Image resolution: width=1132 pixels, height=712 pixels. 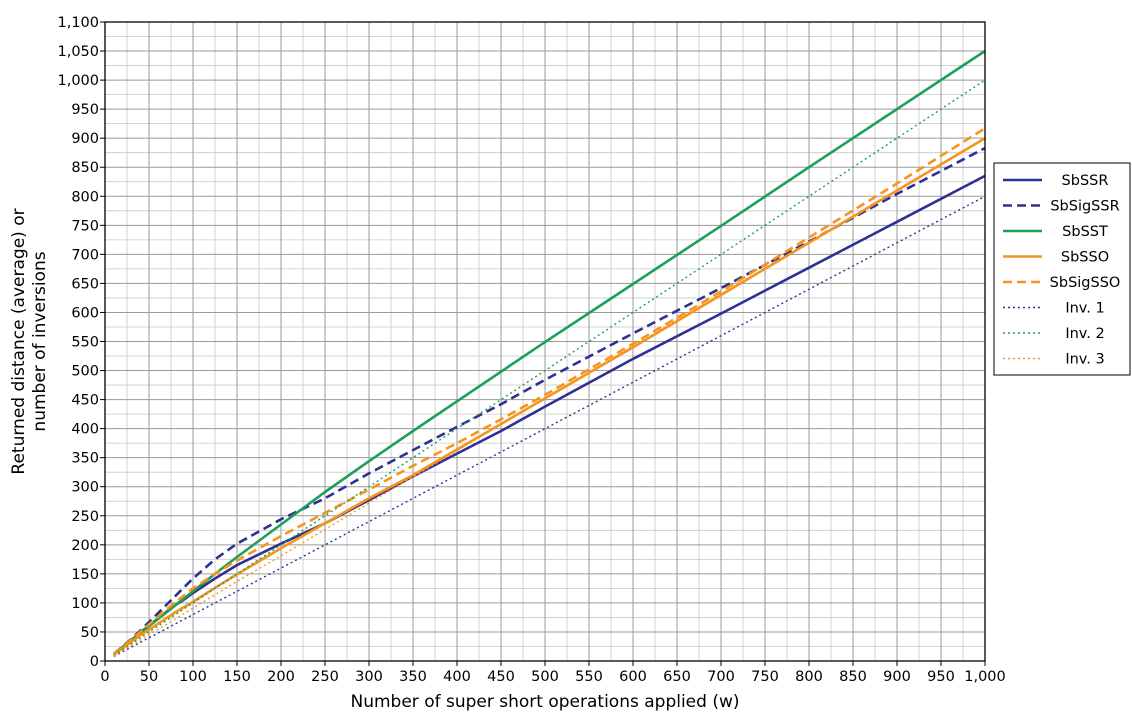 I want to click on legend-label: Inv. 3, so click(x=1084, y=360).